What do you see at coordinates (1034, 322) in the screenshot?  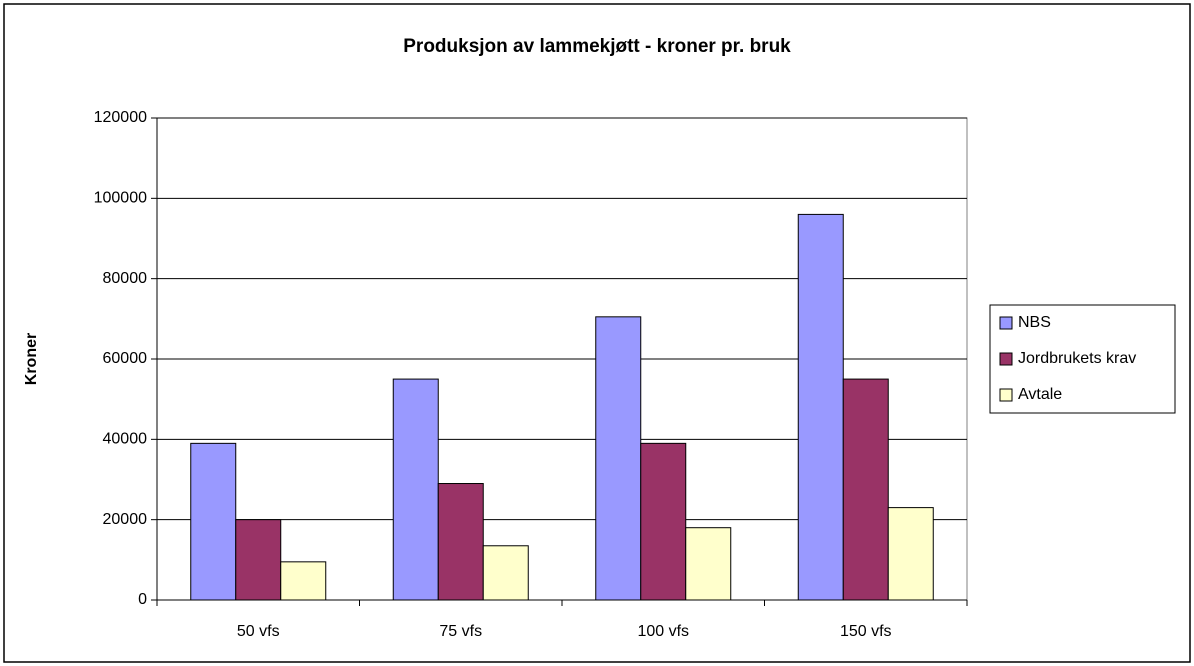 I see `legend-label: NBS` at bounding box center [1034, 322].